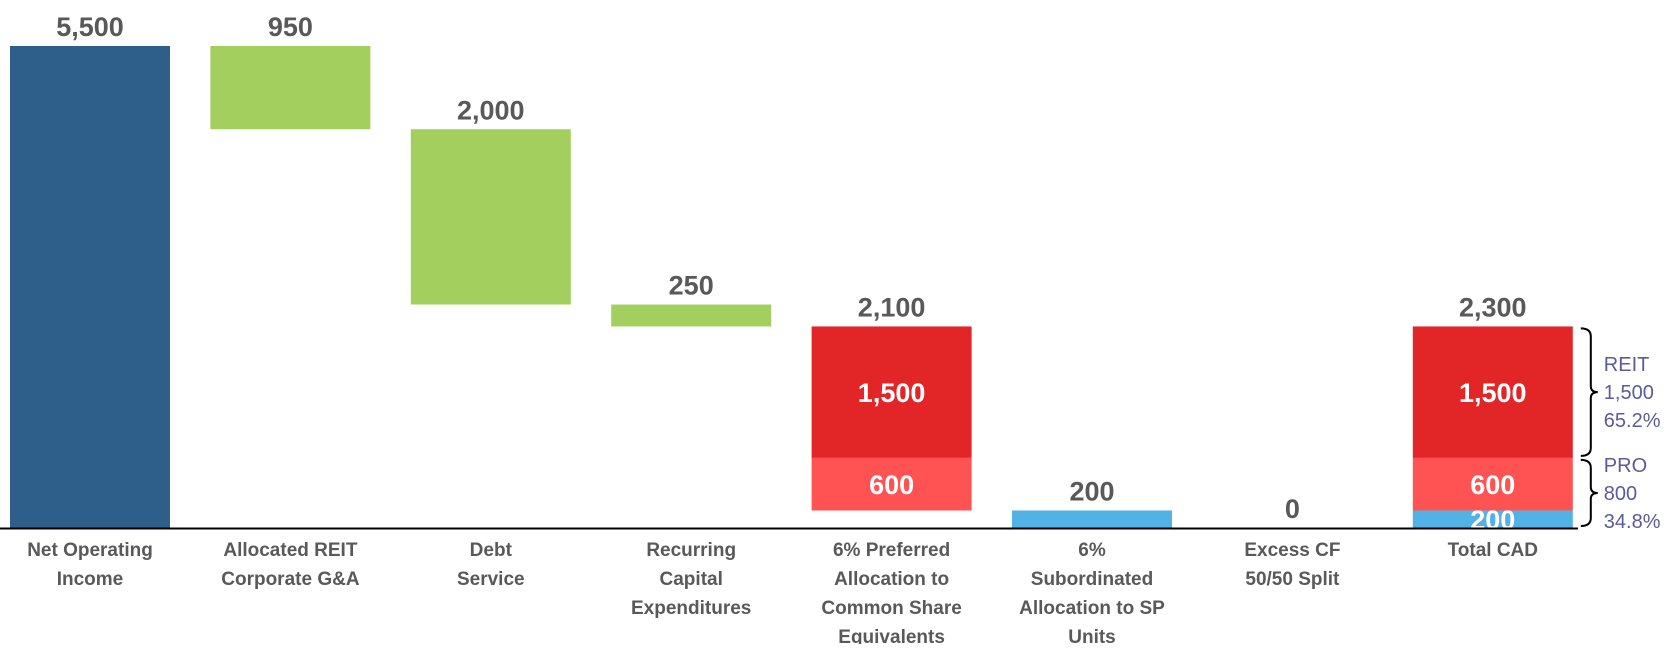 The image size is (1674, 649). I want to click on category-label-4-line-1: Allocation to, so click(891, 579).